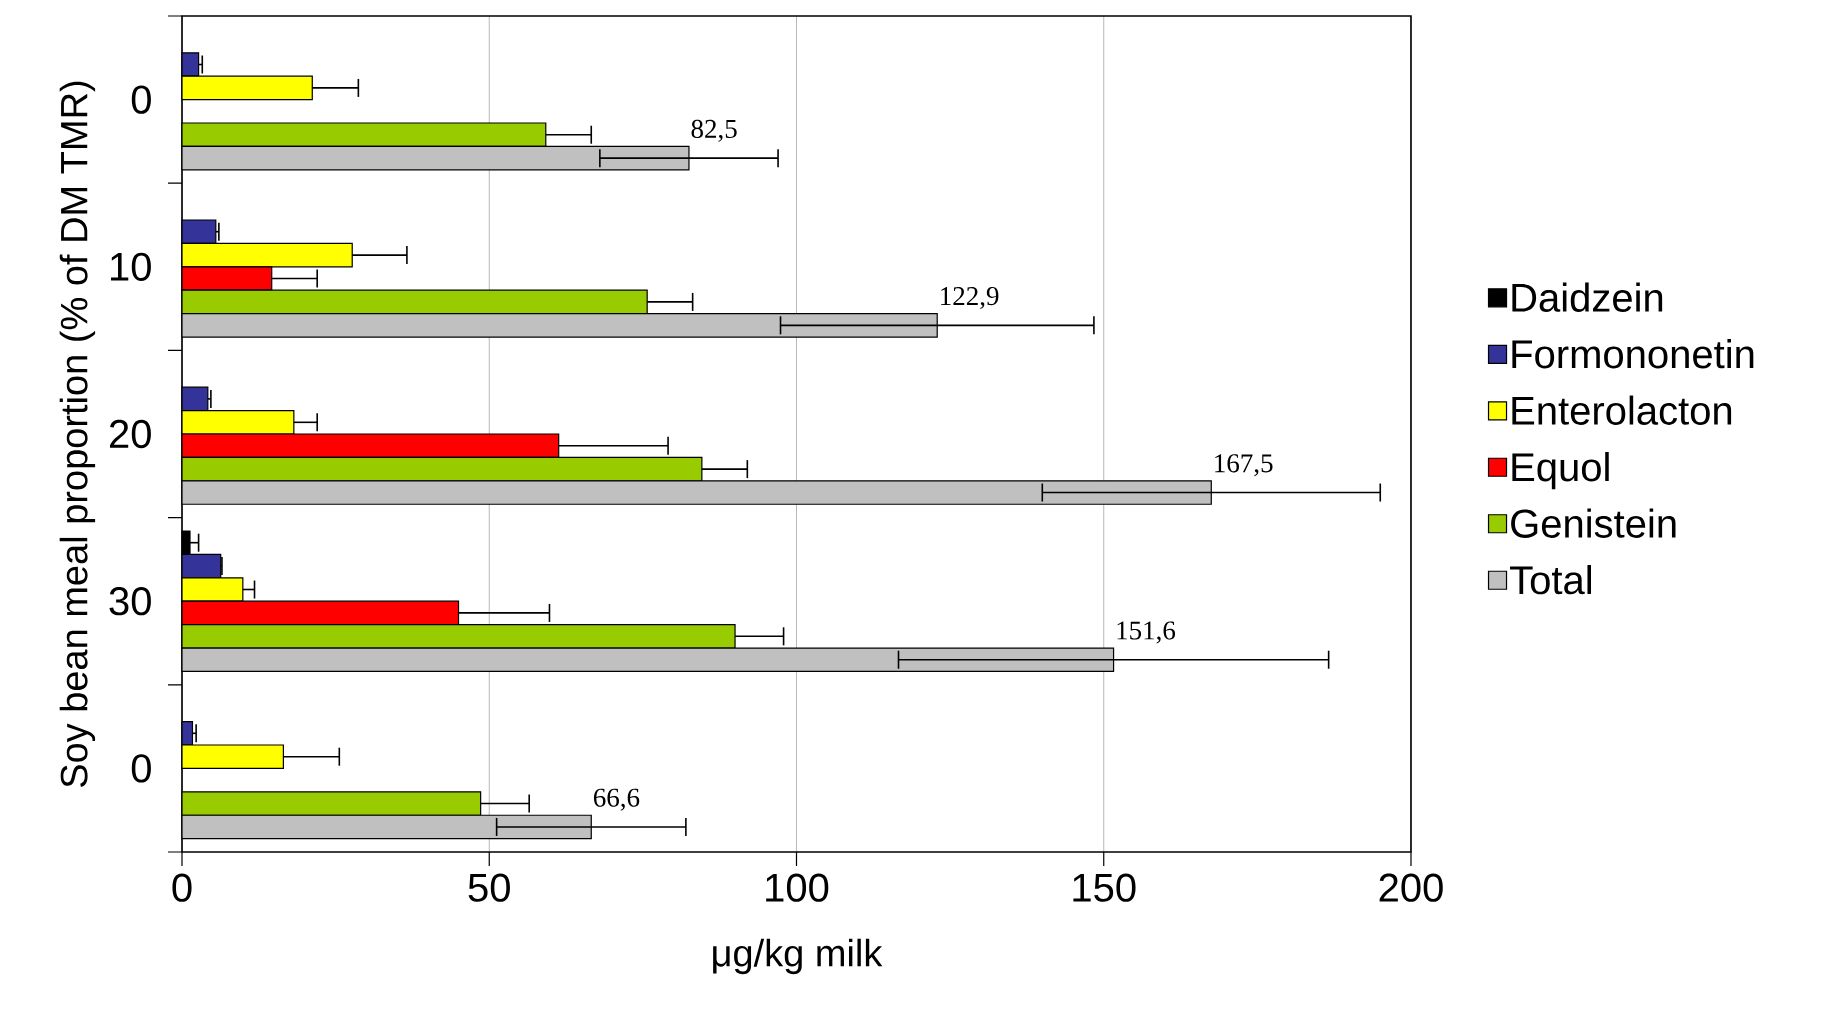 The image size is (1829, 1013). I want to click on x-tick-label: 150, so click(1104, 887).